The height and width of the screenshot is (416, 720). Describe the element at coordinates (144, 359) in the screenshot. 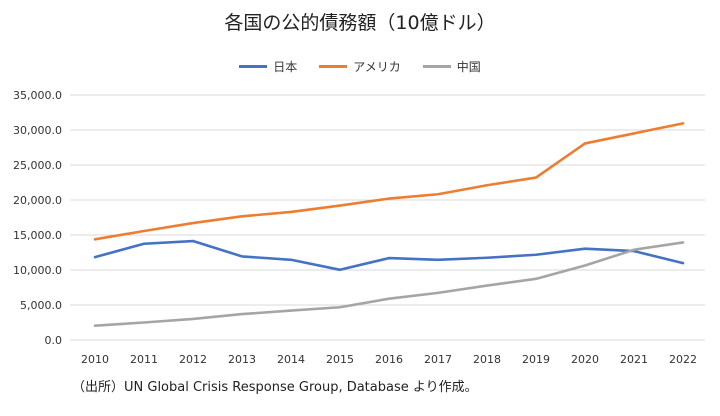

I see `x-tick-label: 2011` at that location.